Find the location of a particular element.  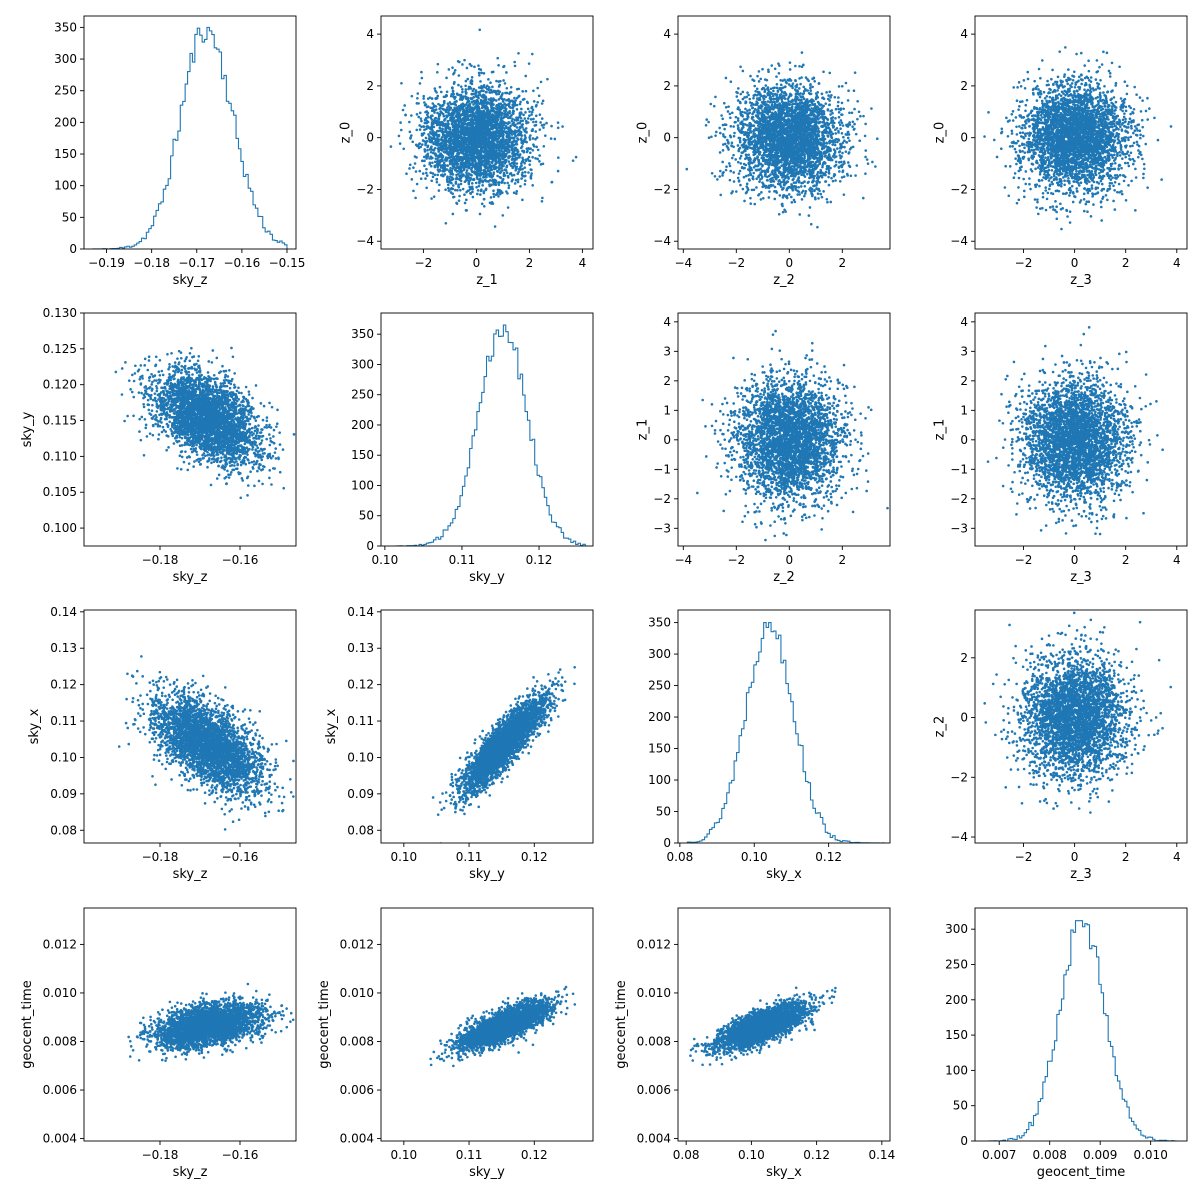

y-tick-label: 0 is located at coordinates (370, 138).